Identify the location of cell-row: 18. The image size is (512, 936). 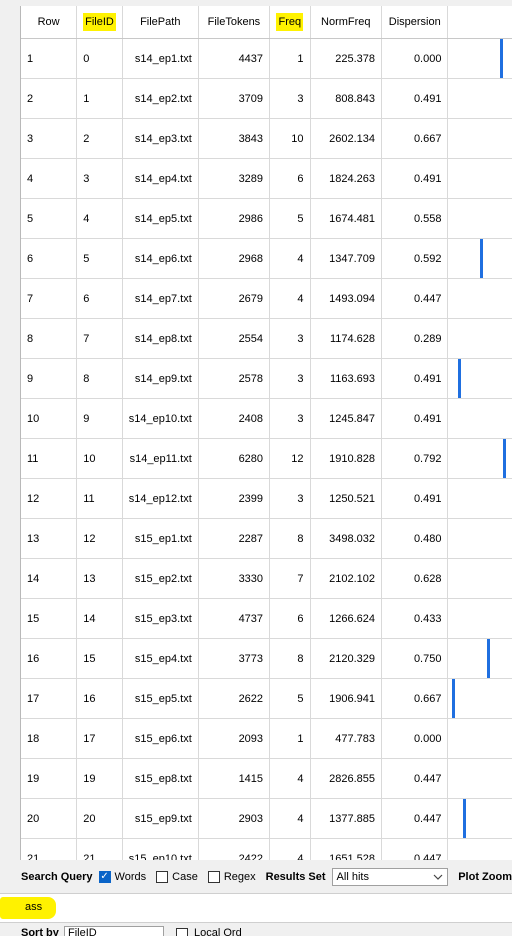
(49, 738).